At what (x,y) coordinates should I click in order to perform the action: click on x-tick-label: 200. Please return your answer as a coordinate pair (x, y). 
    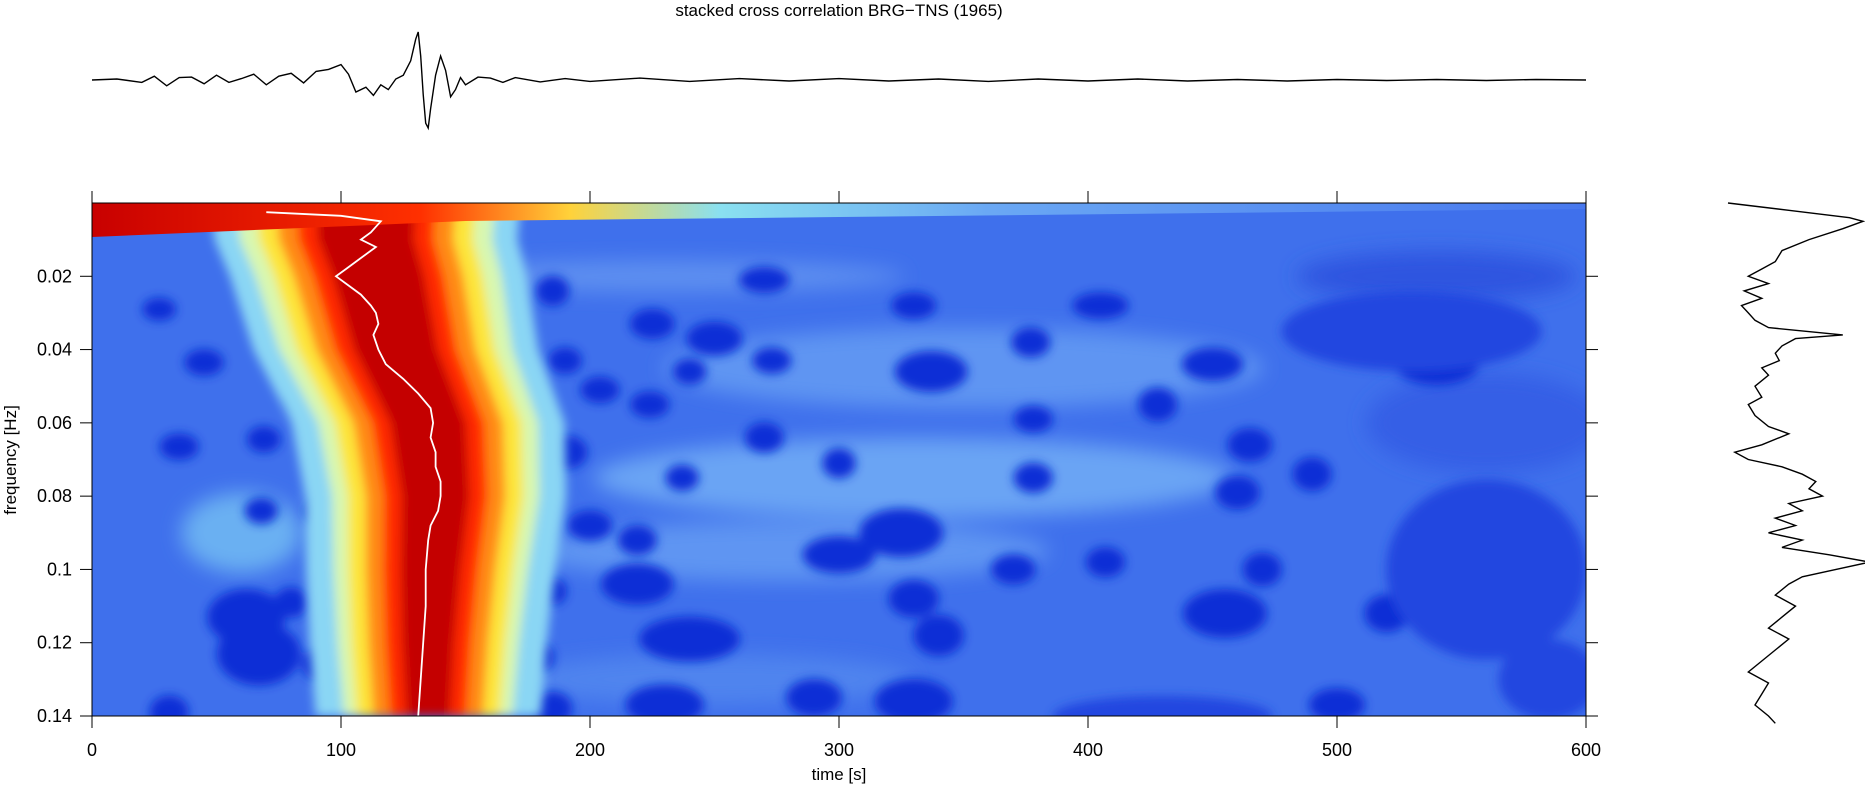
    Looking at the image, I should click on (590, 750).